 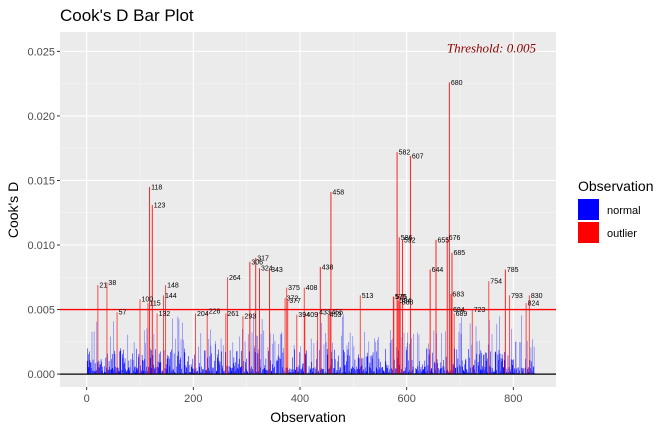 I want to click on outlier-label: 576, so click(x=401, y=297).